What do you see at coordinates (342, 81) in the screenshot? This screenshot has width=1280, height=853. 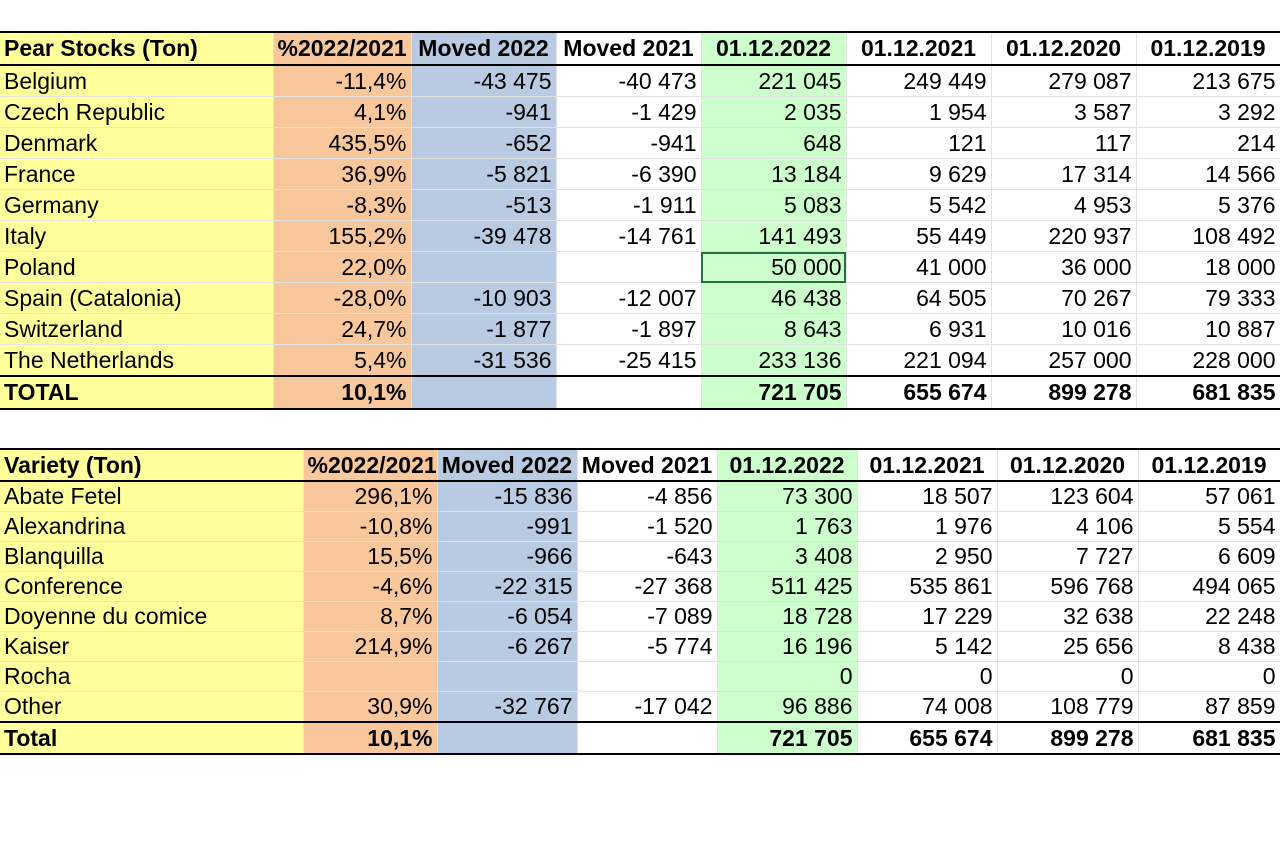 I see `table-cell: -11,4%` at bounding box center [342, 81].